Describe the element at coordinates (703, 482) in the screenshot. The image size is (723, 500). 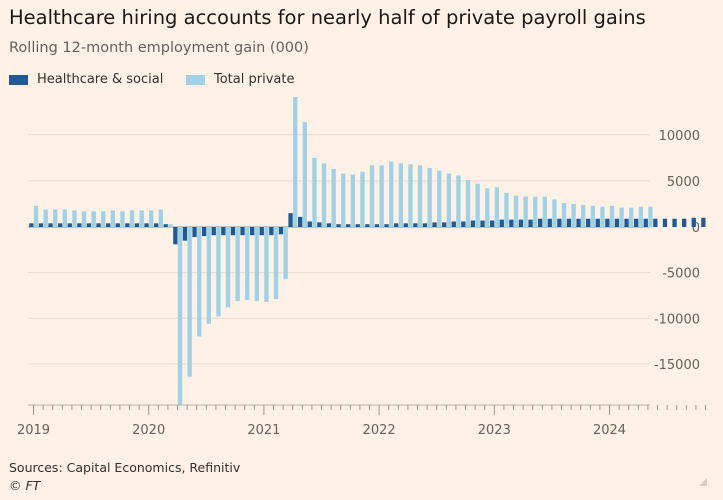
I see `resize-handle-icon` at that location.